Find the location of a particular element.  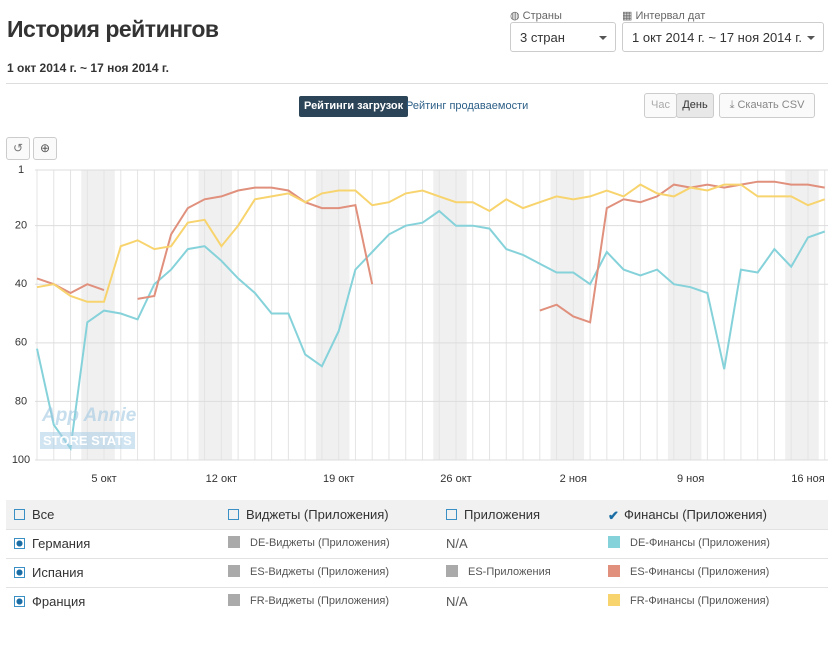

y-tick-label: 100 is located at coordinates (21, 460).